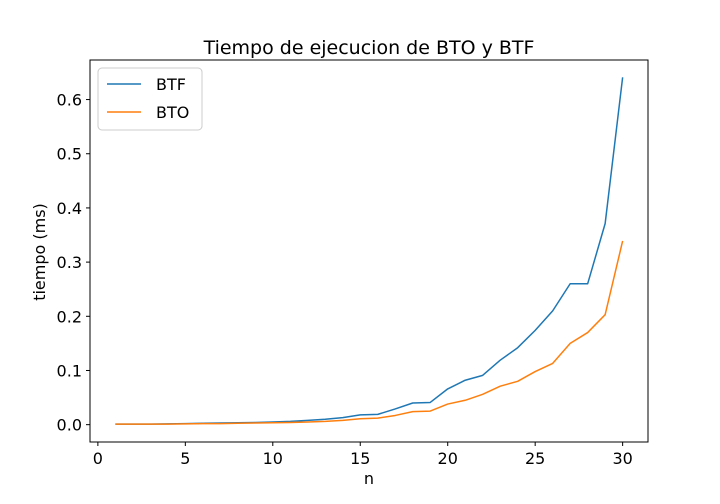 The height and width of the screenshot is (504, 720). What do you see at coordinates (69, 262) in the screenshot?
I see `y-tick-label: 0.3` at bounding box center [69, 262].